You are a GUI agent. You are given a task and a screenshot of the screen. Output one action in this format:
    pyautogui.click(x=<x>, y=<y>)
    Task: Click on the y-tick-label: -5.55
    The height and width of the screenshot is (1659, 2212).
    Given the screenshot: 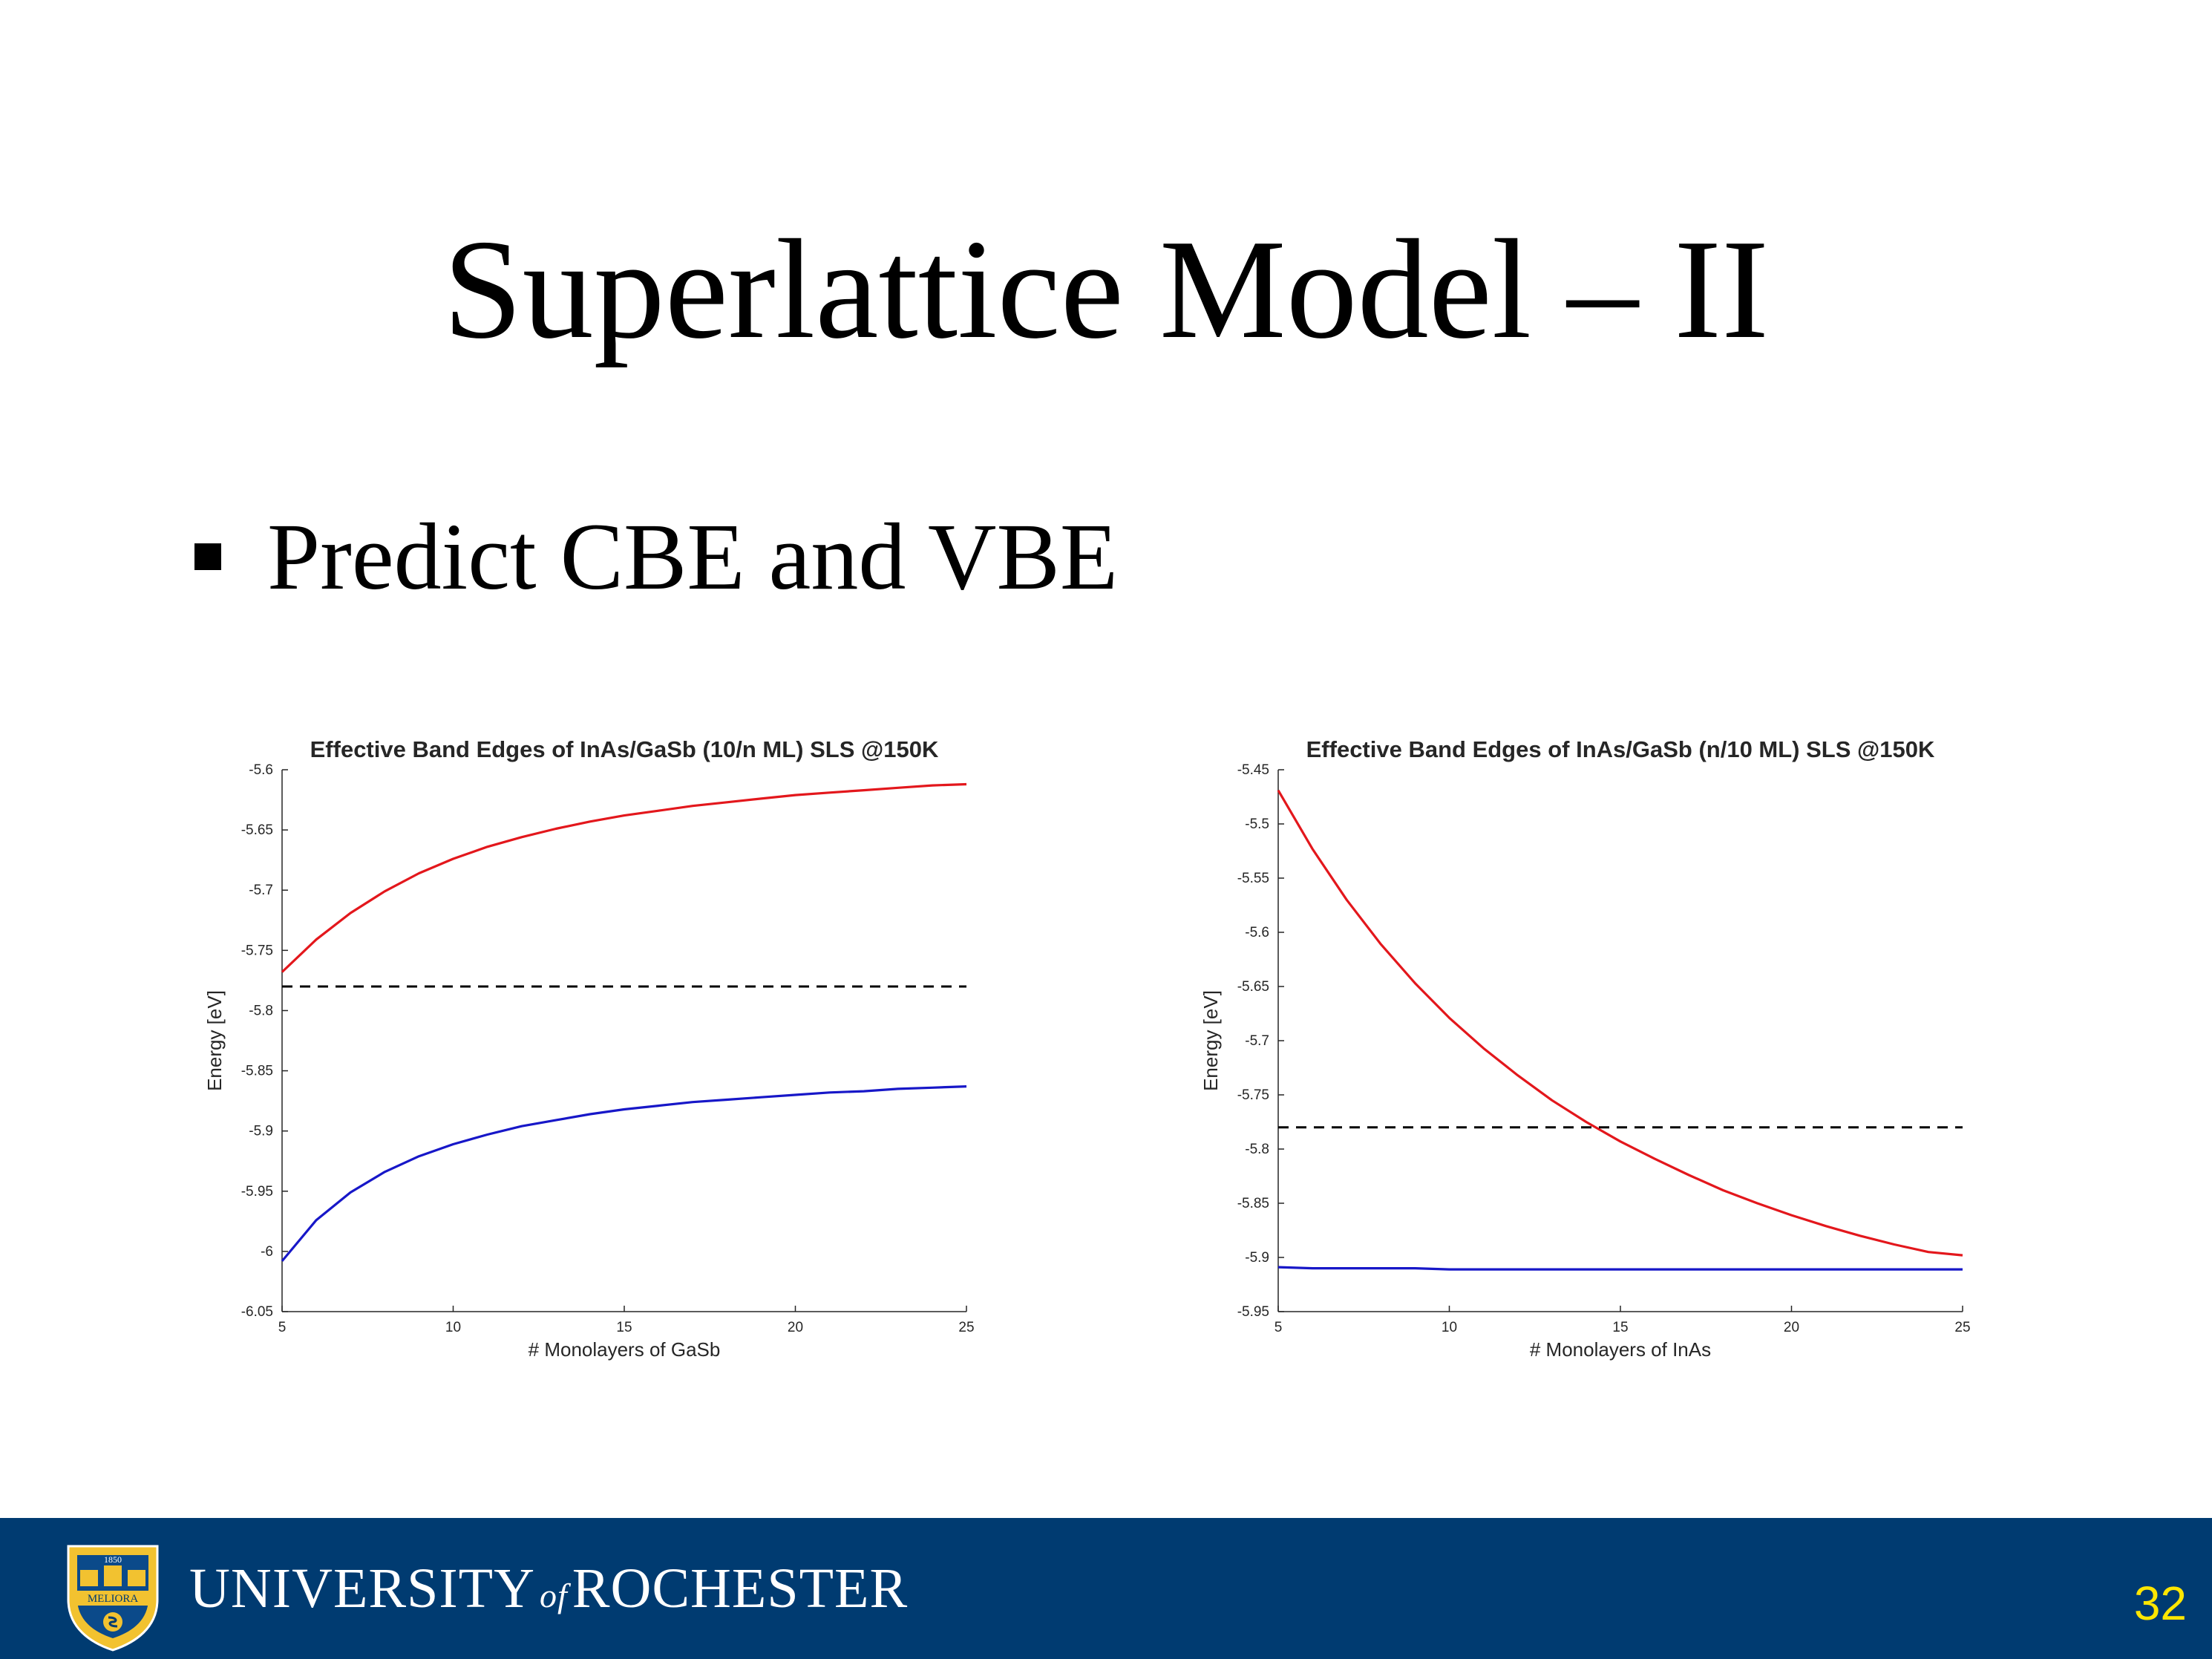 What is the action you would take?
    pyautogui.click(x=1253, y=878)
    